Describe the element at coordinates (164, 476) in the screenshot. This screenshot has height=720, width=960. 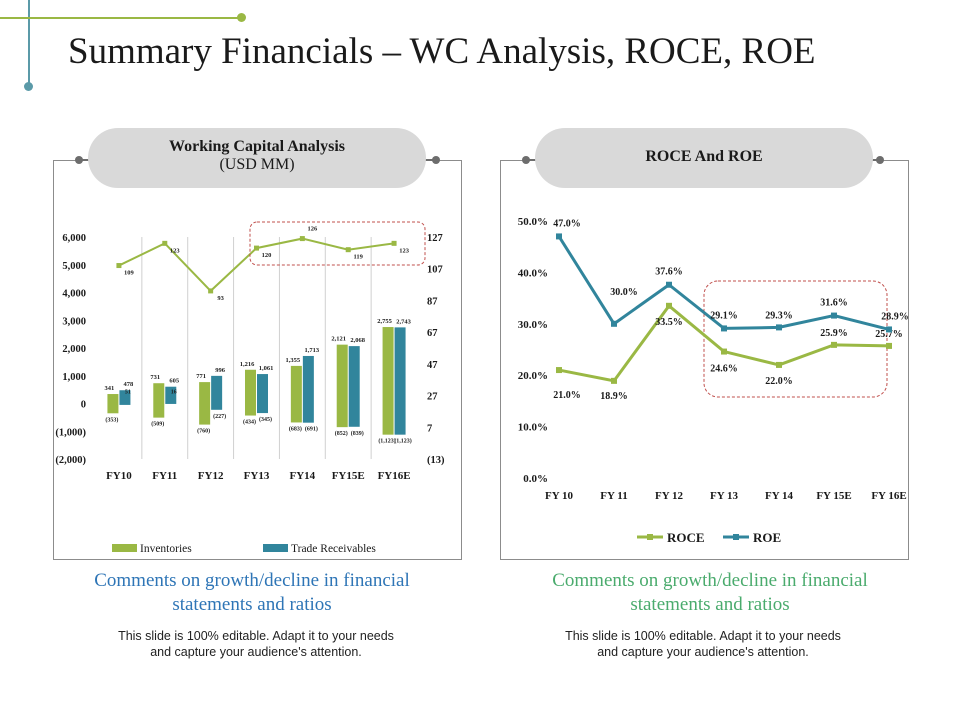
I see `x-tick-label: FY11` at that location.